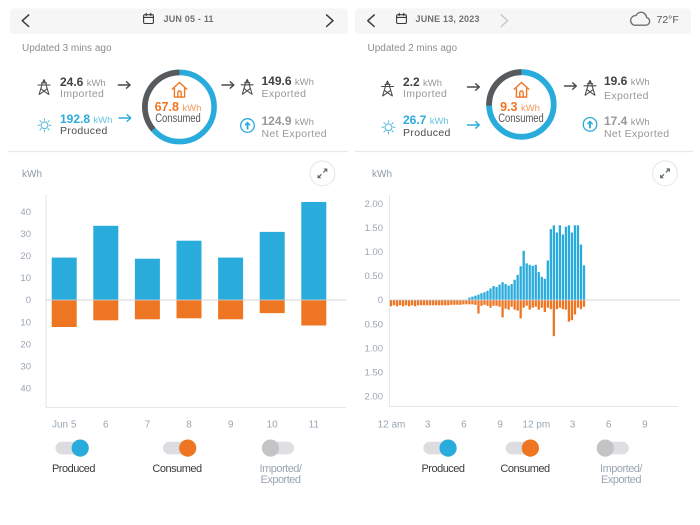  I want to click on svg-text: Jun 5, so click(64, 425).